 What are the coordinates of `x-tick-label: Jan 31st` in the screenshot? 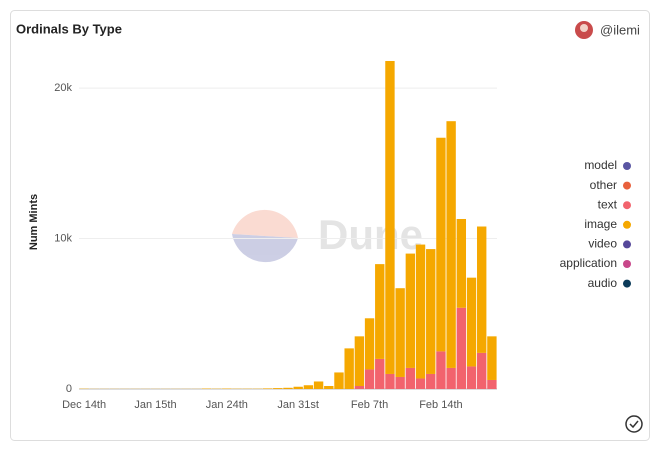 It's located at (298, 405).